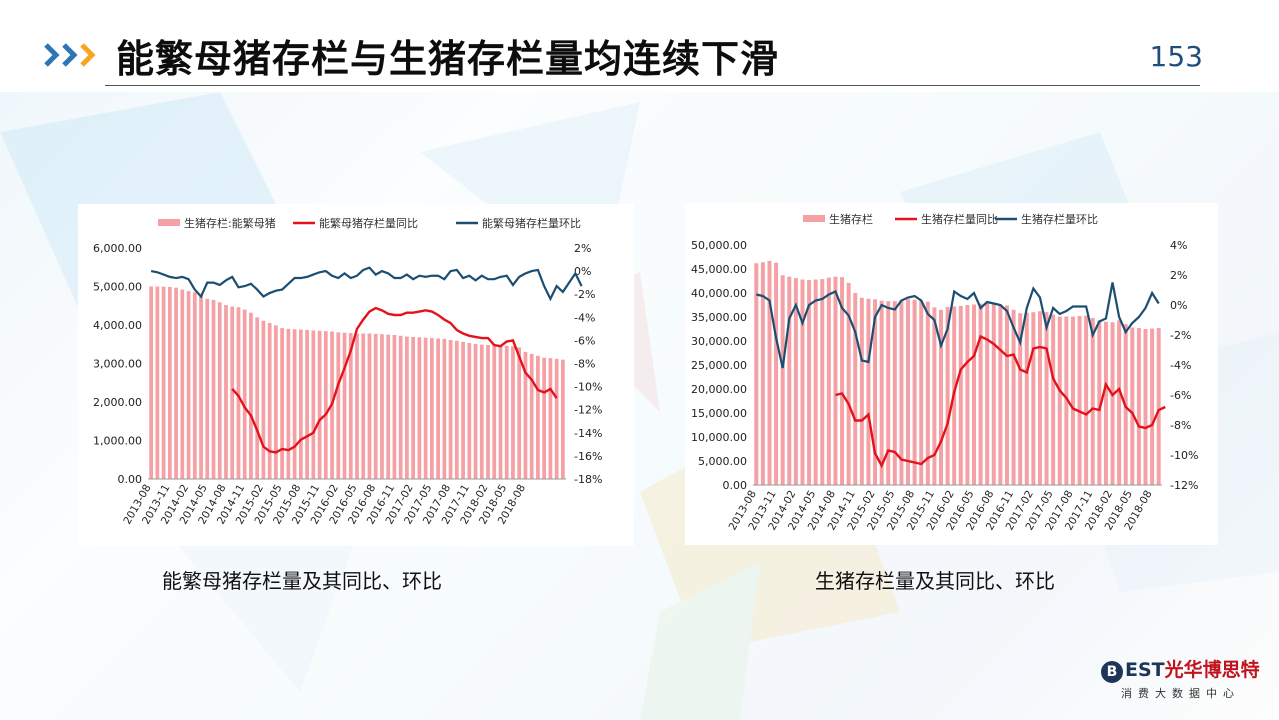 The width and height of the screenshot is (1279, 720). Describe the element at coordinates (719, 341) in the screenshot. I see `y-axis-left-tick: 30,000.00` at that location.